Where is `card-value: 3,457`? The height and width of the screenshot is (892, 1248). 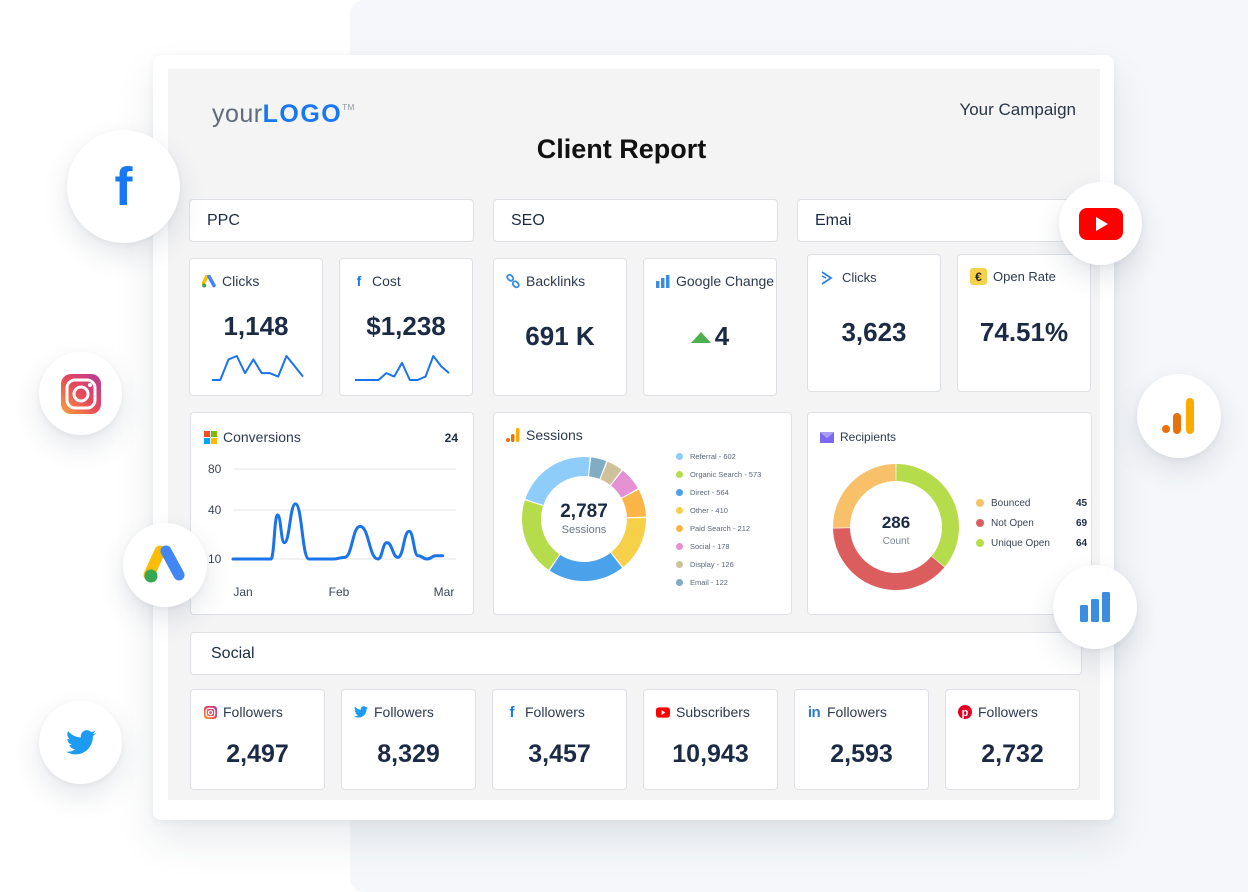 card-value: 3,457 is located at coordinates (559, 754).